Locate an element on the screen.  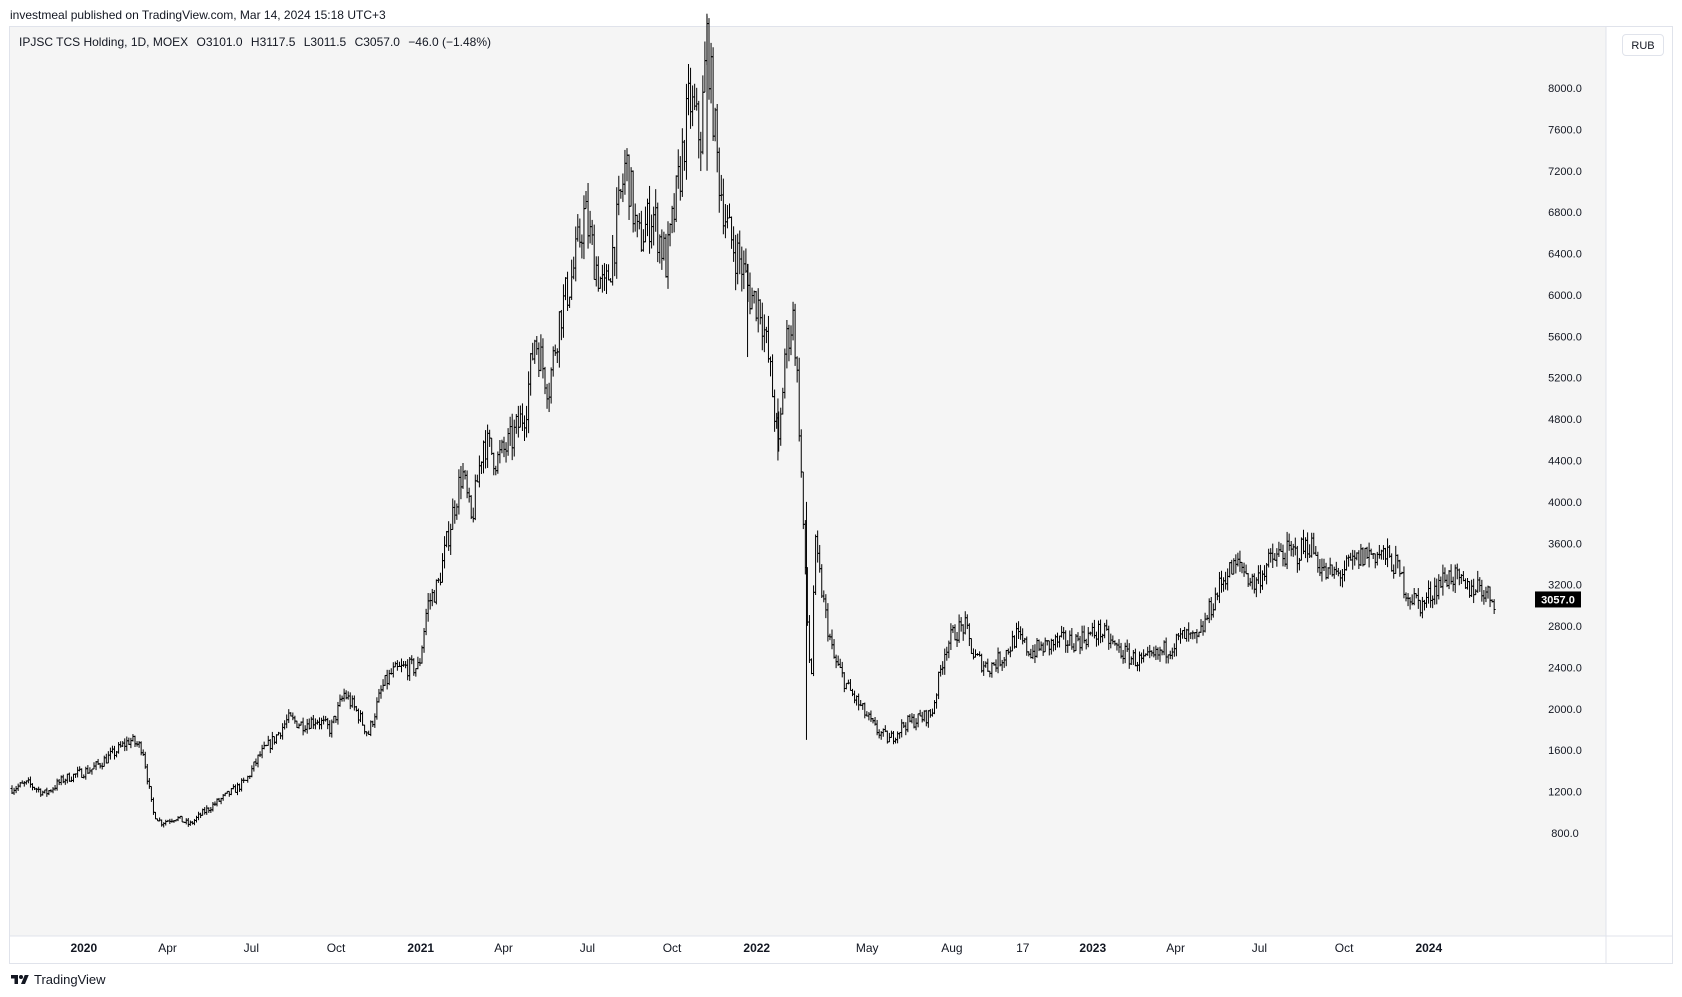
price-axis-tick: 3600.0 is located at coordinates (1565, 544).